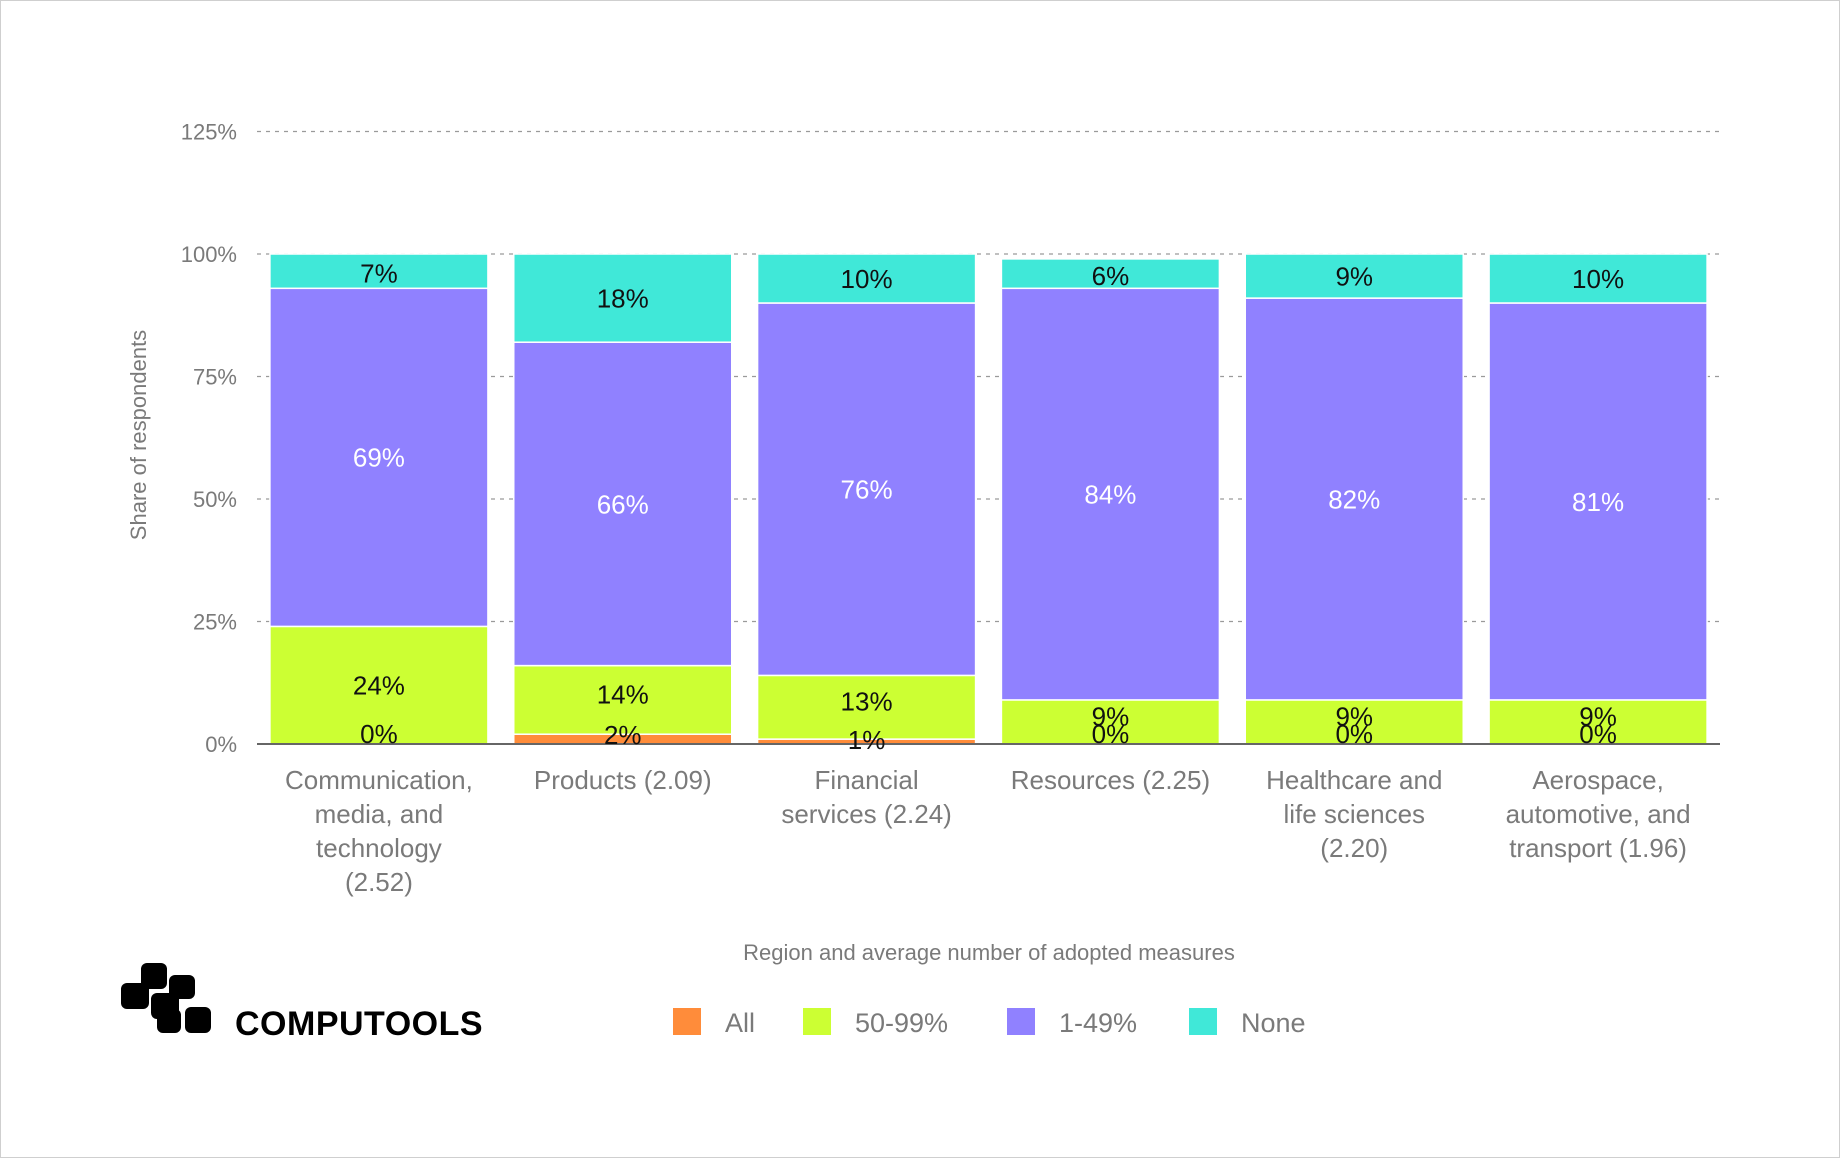  I want to click on data-label: 24%, so click(379, 686).